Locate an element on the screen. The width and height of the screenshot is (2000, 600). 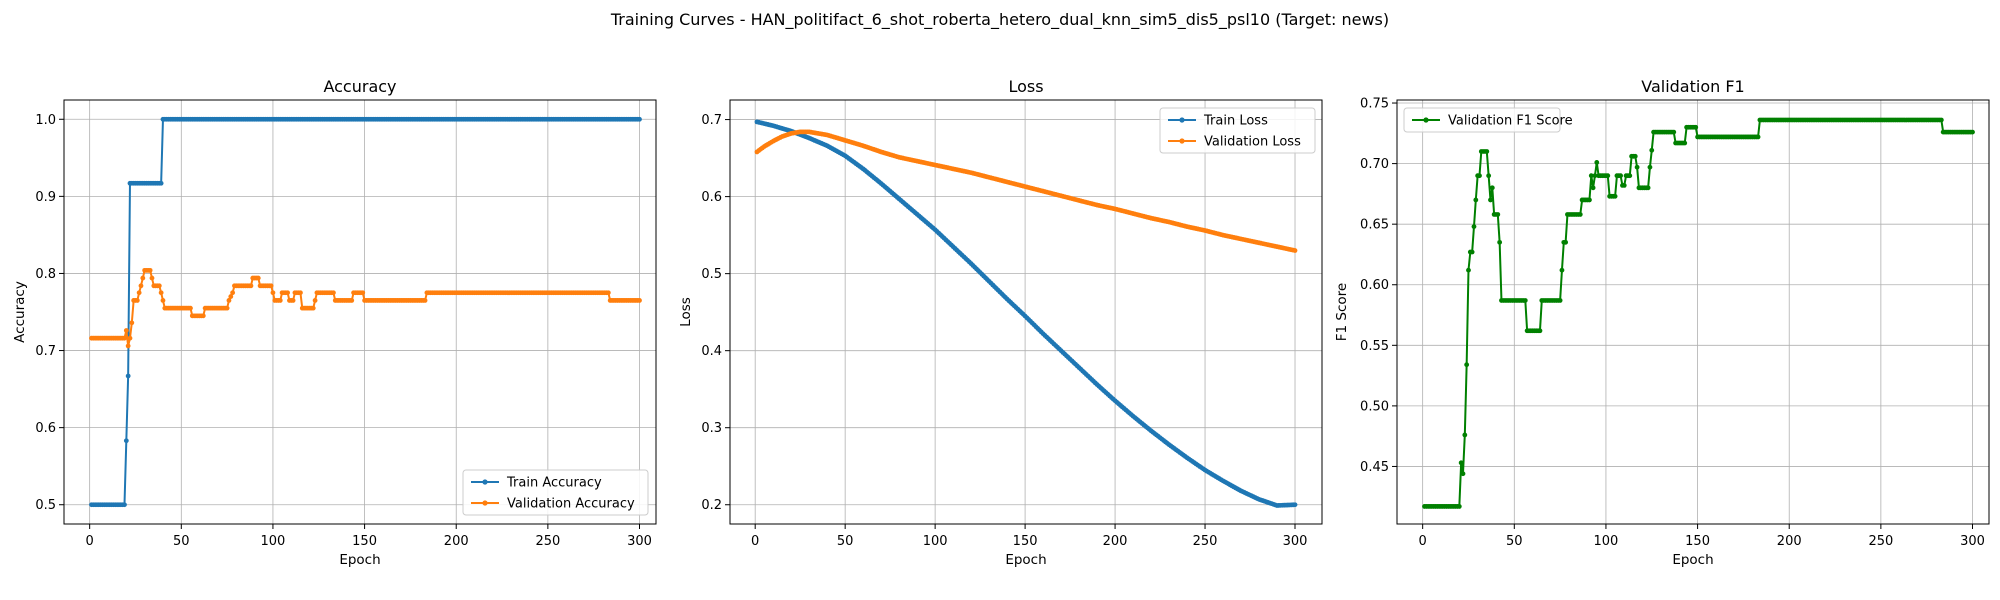
loss-legend-marker is located at coordinates (1182, 141).